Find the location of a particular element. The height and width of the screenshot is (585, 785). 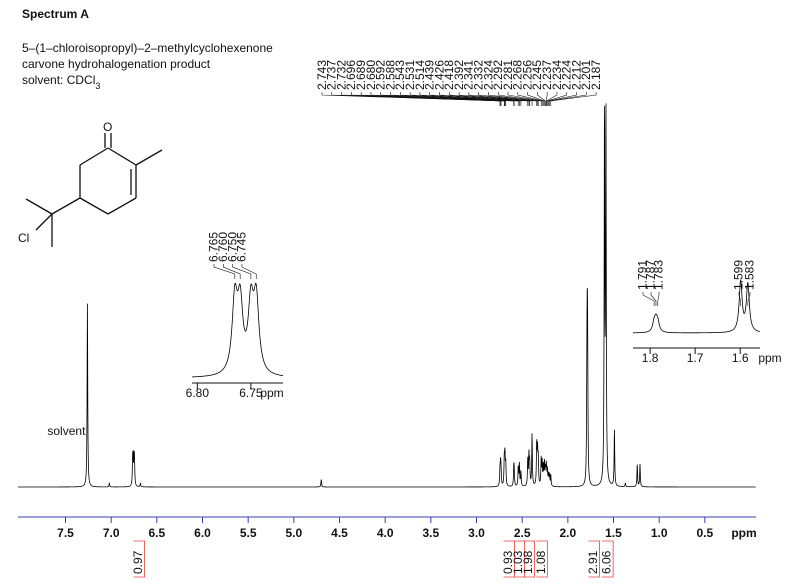

x-tick-label: 4.5 is located at coordinates (339, 533).